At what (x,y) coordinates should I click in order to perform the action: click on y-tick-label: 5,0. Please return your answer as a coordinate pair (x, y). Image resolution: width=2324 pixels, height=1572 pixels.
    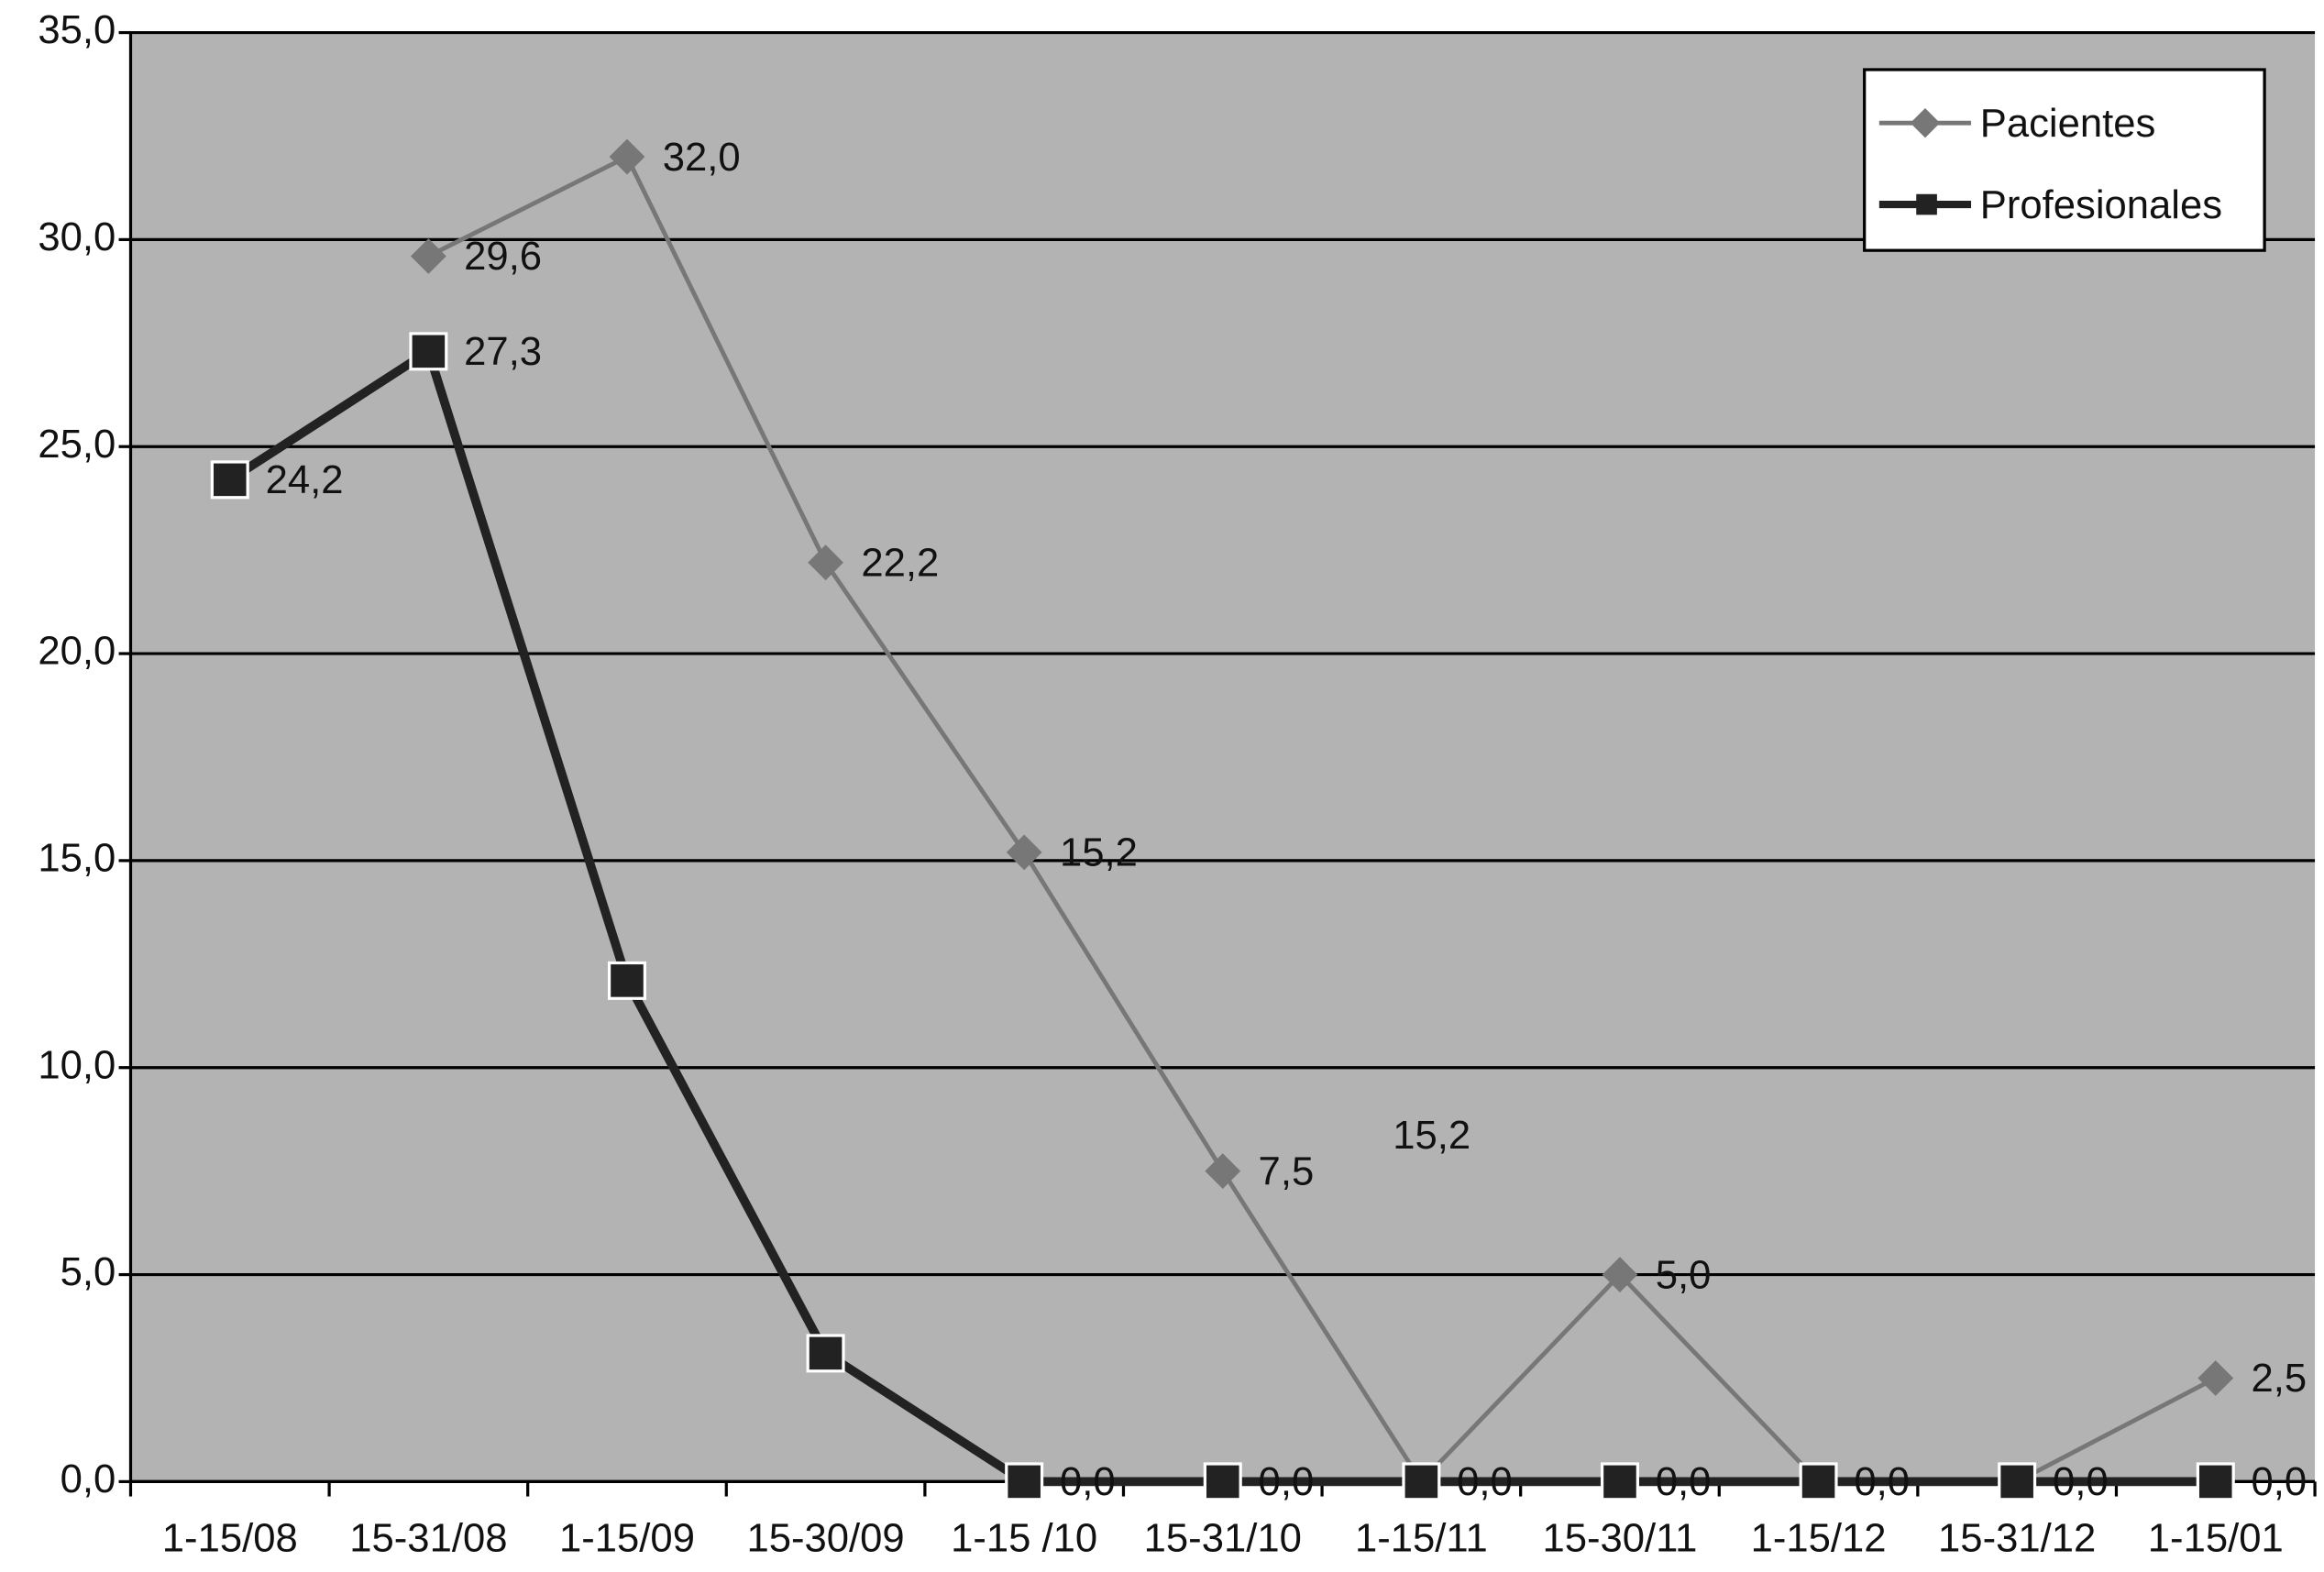
    Looking at the image, I should click on (88, 1271).